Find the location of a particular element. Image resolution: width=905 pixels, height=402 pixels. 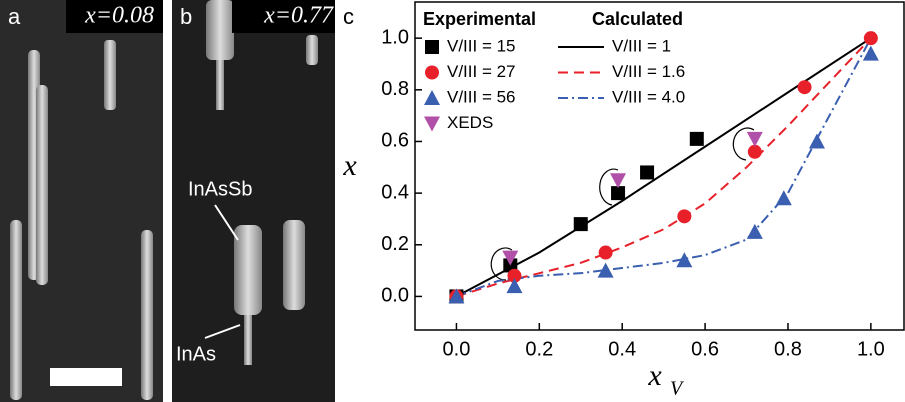

y-tick-label: 1.0 is located at coordinates (395, 37).